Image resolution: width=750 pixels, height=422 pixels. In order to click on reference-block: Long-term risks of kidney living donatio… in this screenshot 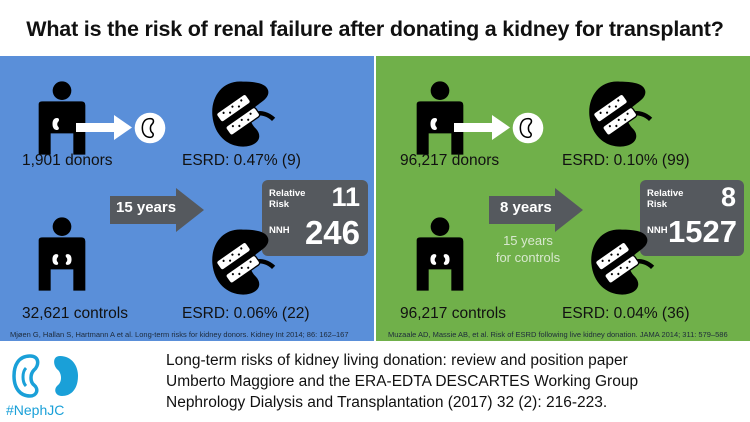, I will do `click(402, 381)`.